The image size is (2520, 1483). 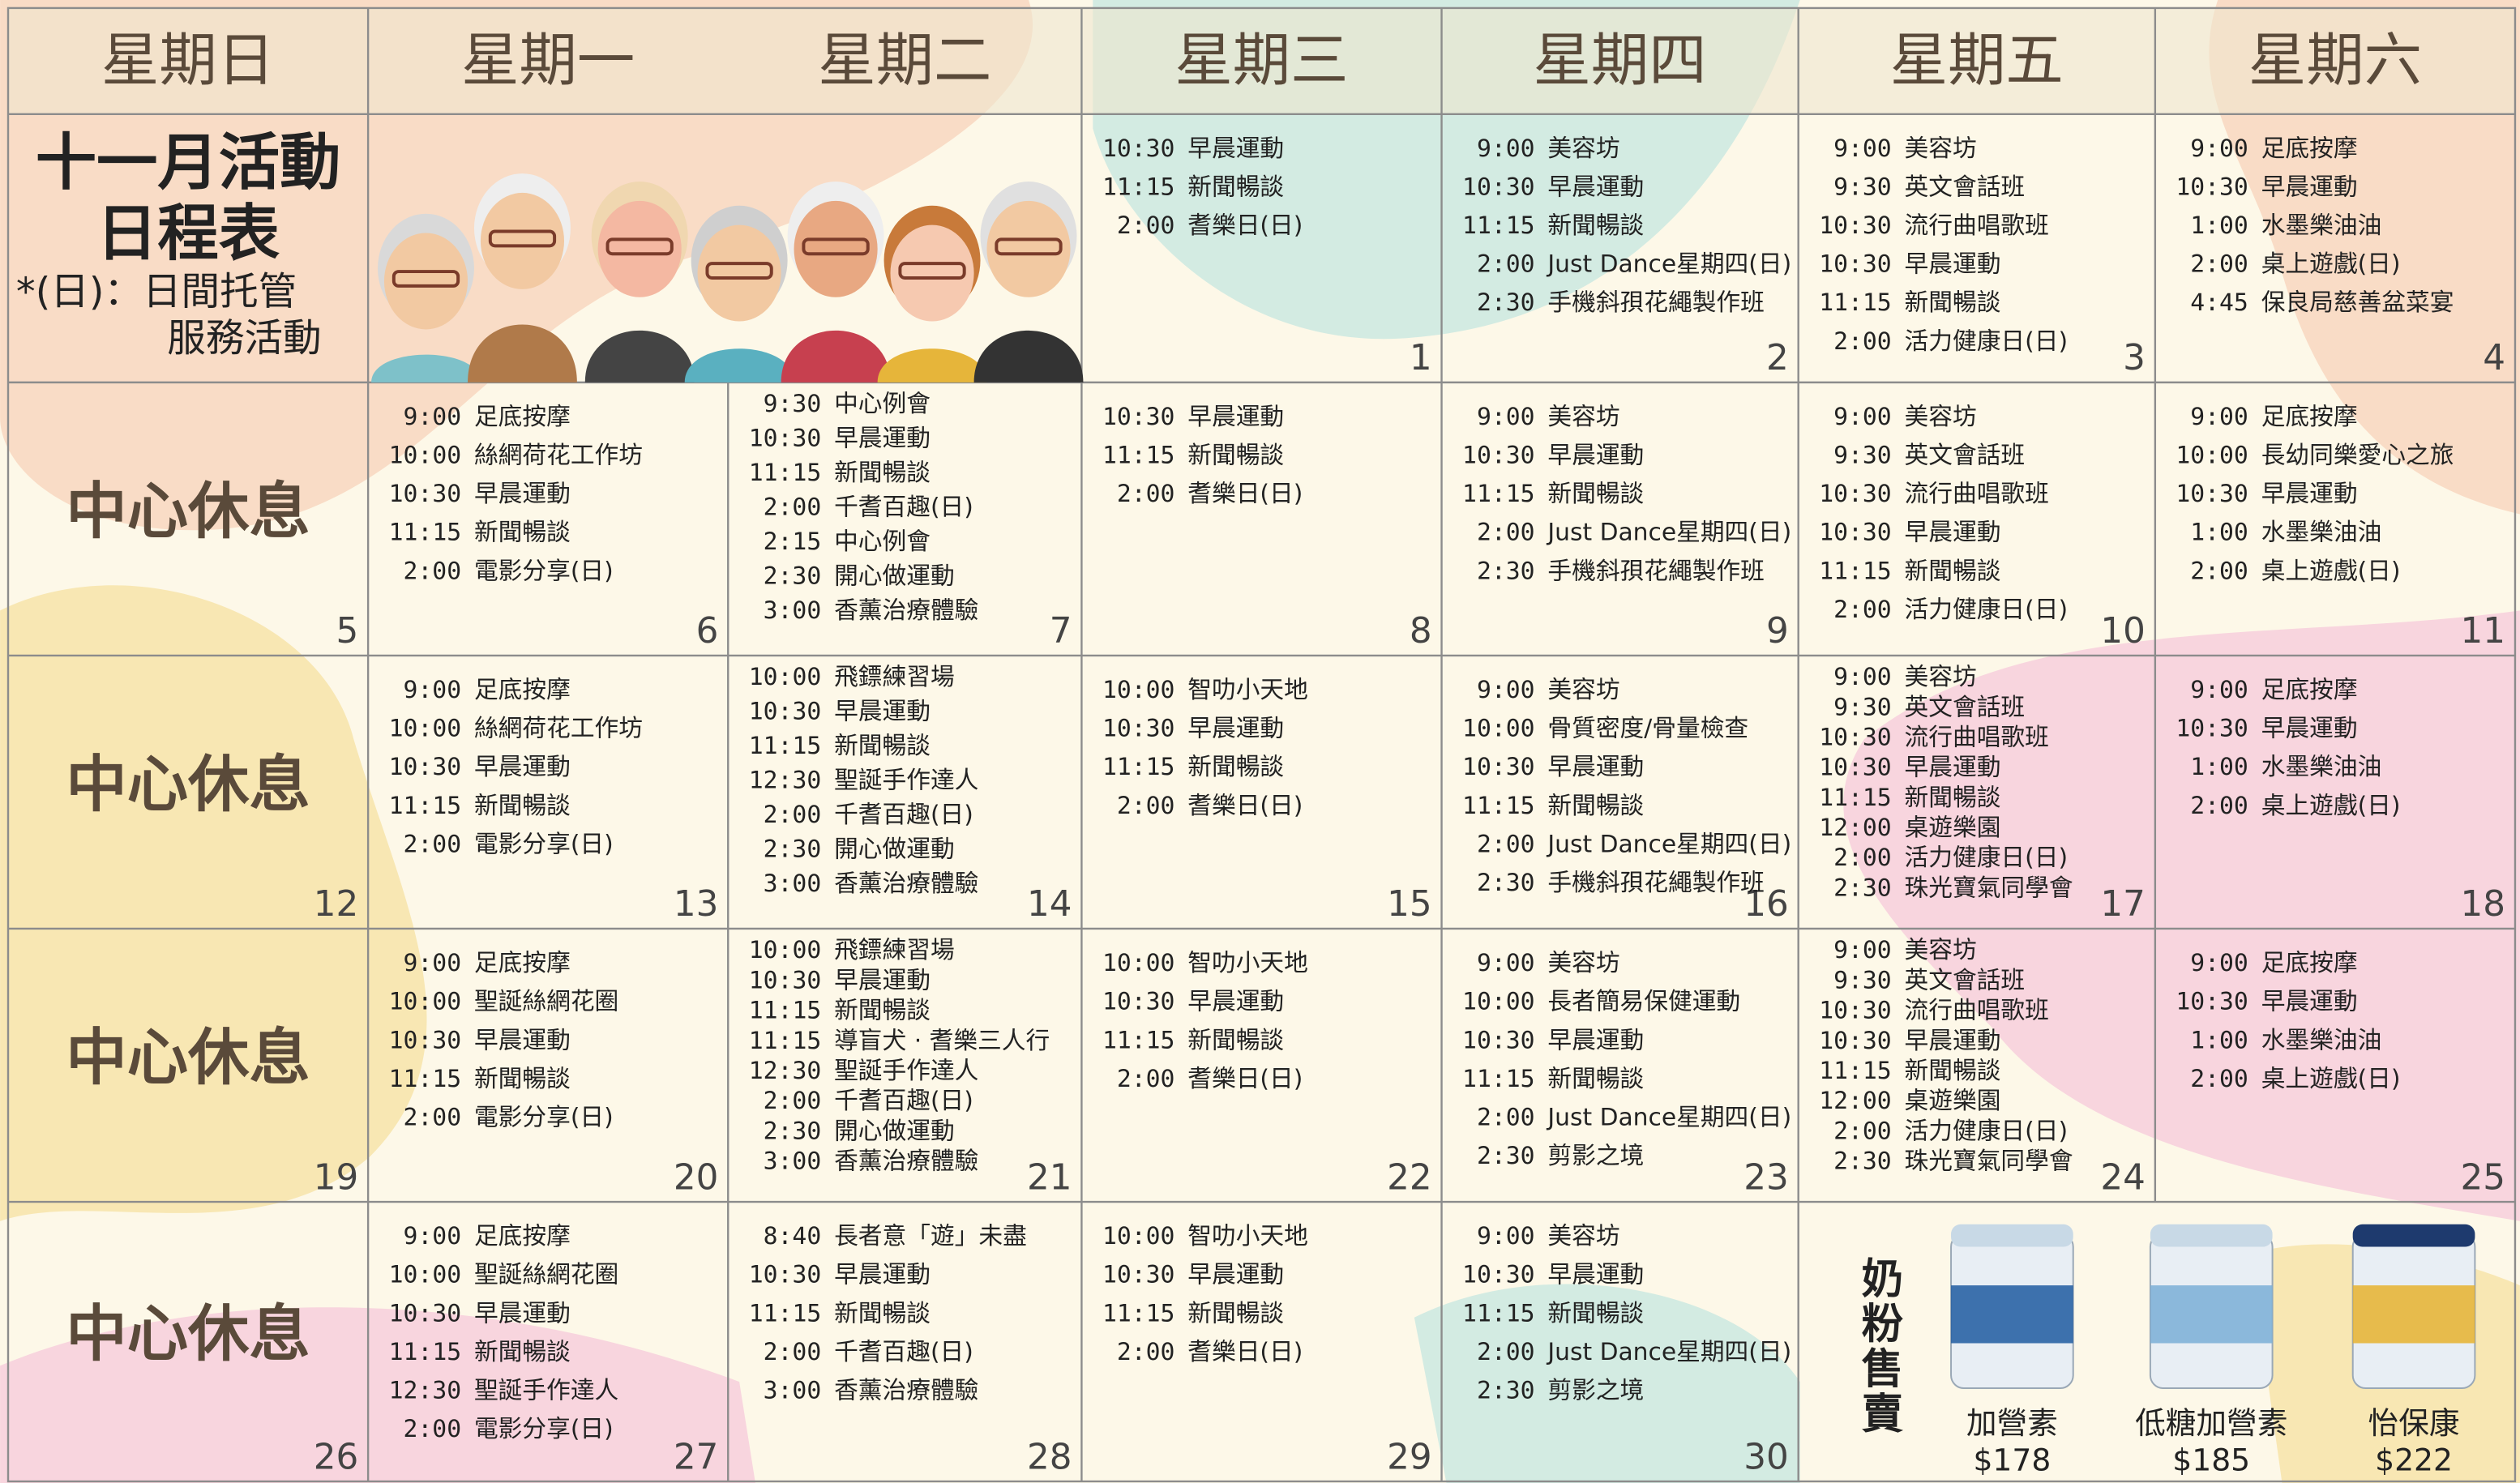 What do you see at coordinates (2123, 631) in the screenshot?
I see `day-number: 10` at bounding box center [2123, 631].